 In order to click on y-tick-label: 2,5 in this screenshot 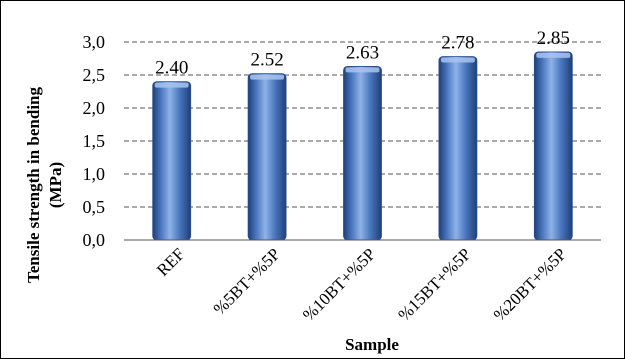, I will do `click(94, 75)`.